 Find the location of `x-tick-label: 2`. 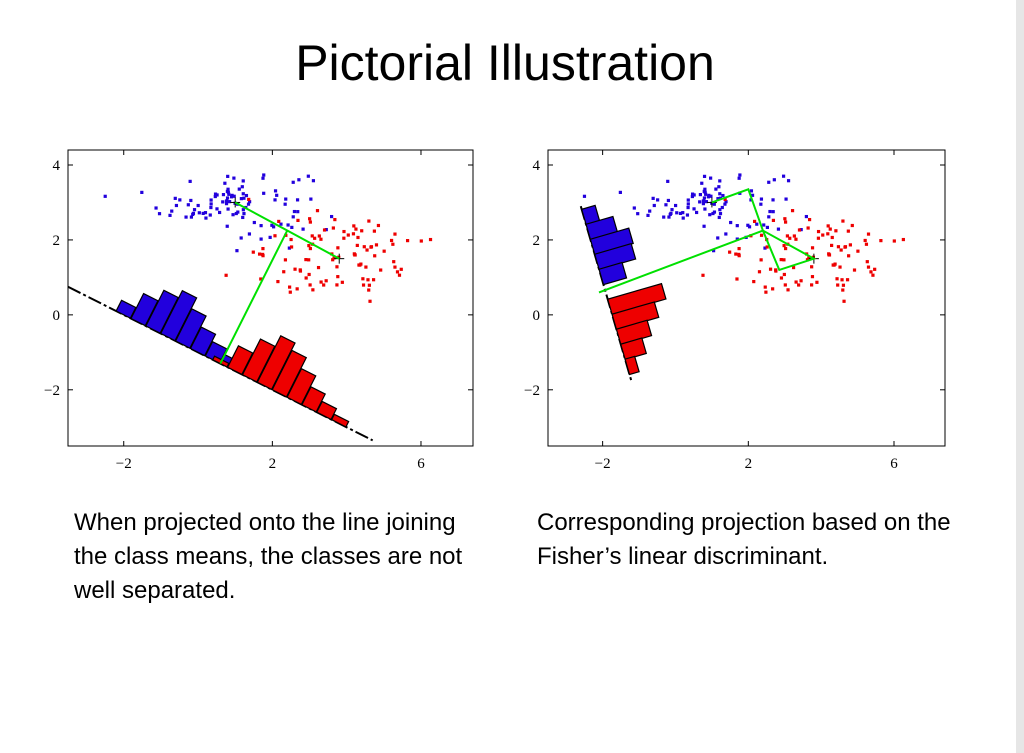

x-tick-label: 2 is located at coordinates (749, 464).